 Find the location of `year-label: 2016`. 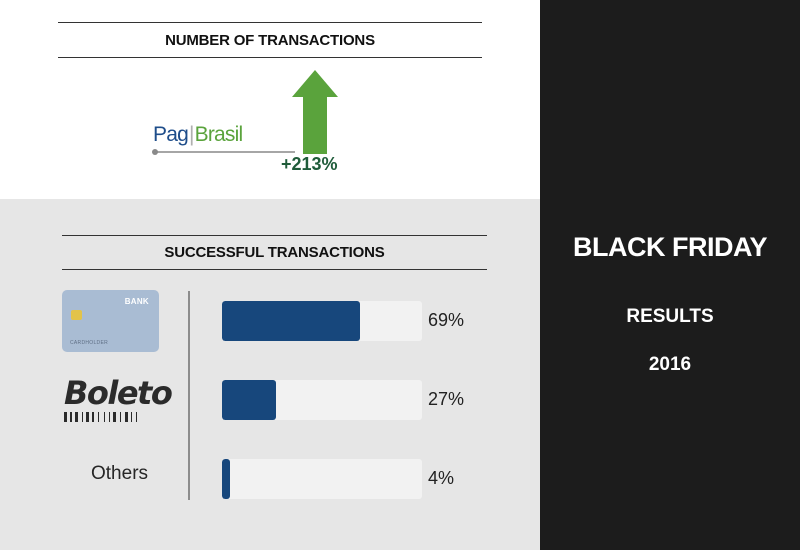

year-label: 2016 is located at coordinates (670, 364).